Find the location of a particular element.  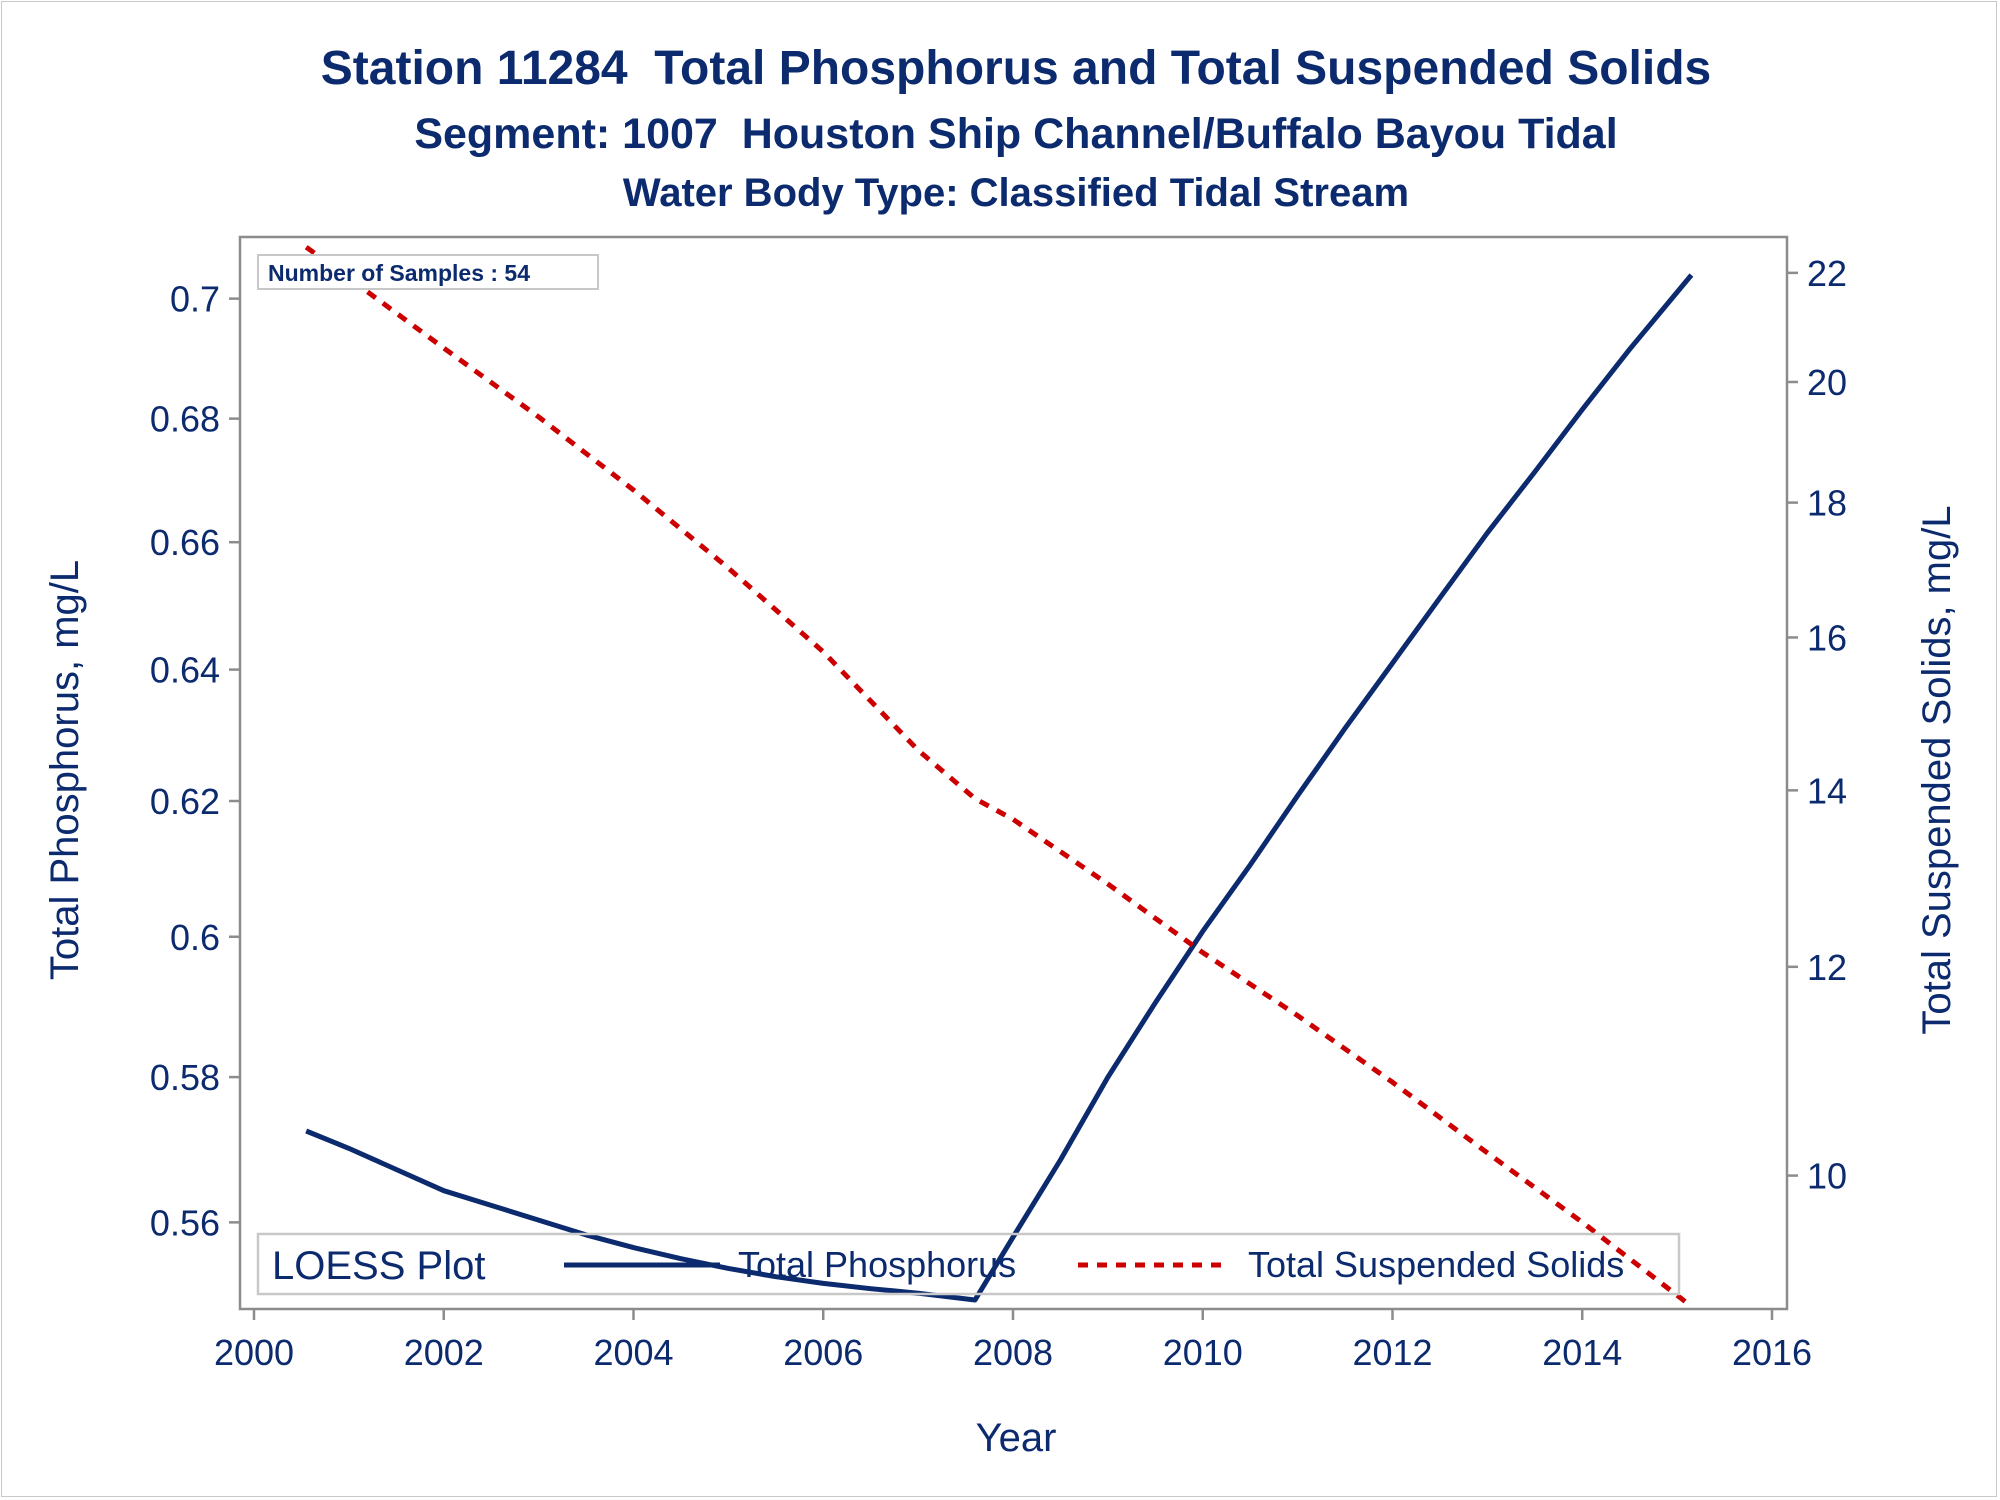

y-axis-right: 10 12 14 16 18 20 22 is located at coordinates (1817, 725).